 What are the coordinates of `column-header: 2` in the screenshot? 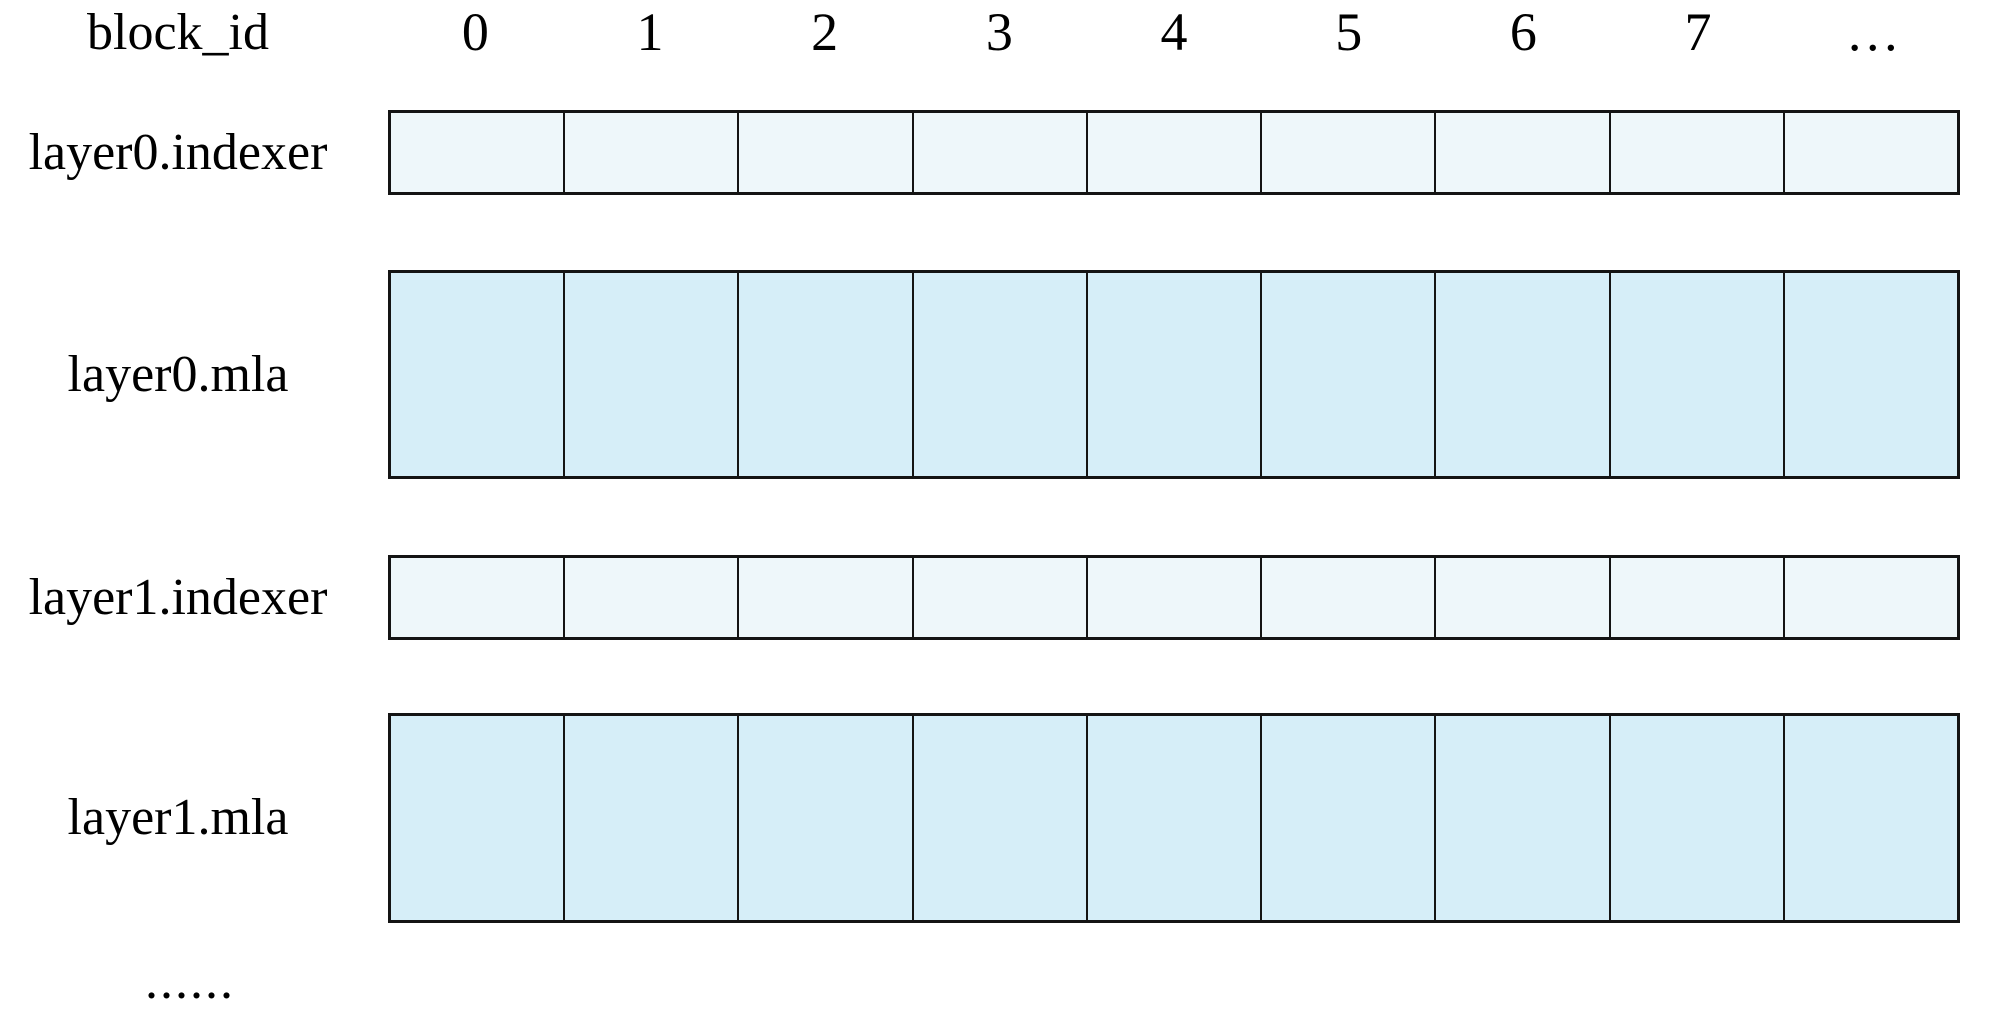 It's located at (825, 32).